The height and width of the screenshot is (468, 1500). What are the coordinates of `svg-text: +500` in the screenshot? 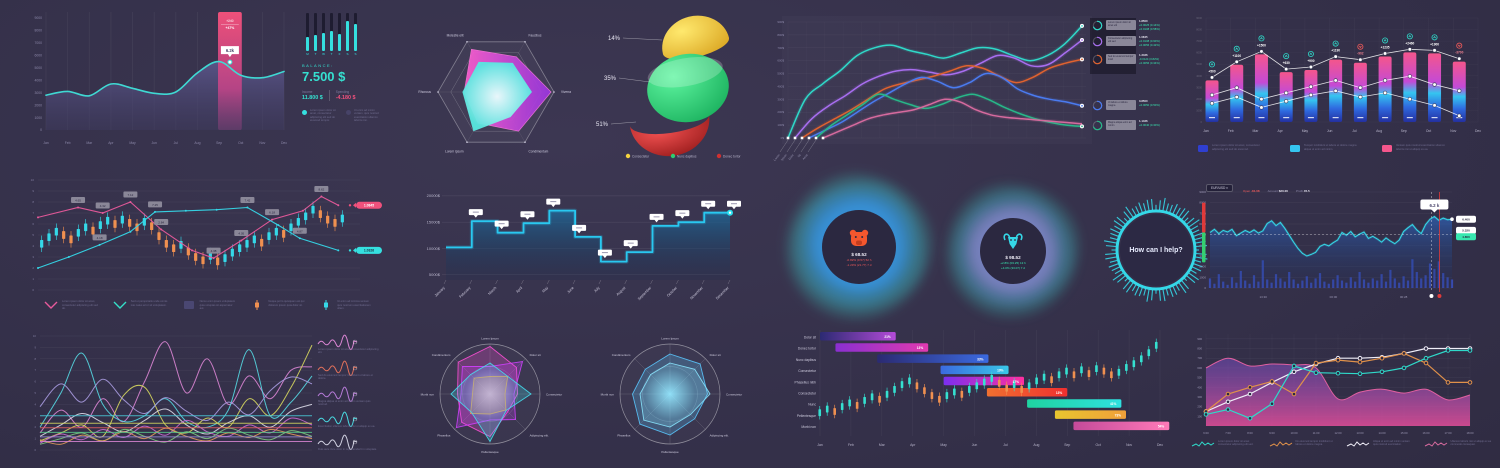 It's located at (1211, 71).